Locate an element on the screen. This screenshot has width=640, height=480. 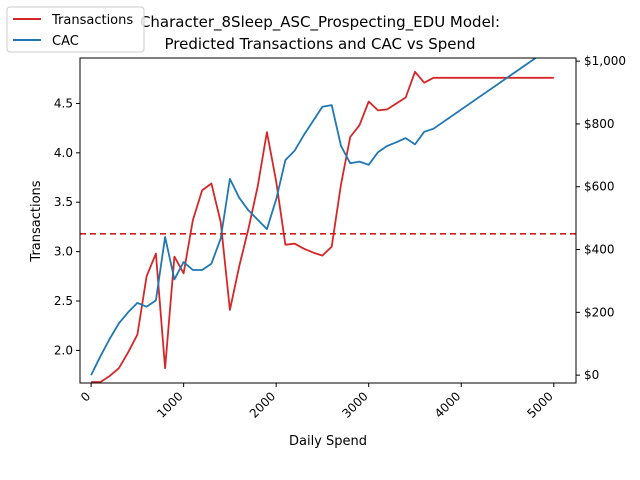
y-right-tick-label: $0 is located at coordinates (591, 375).